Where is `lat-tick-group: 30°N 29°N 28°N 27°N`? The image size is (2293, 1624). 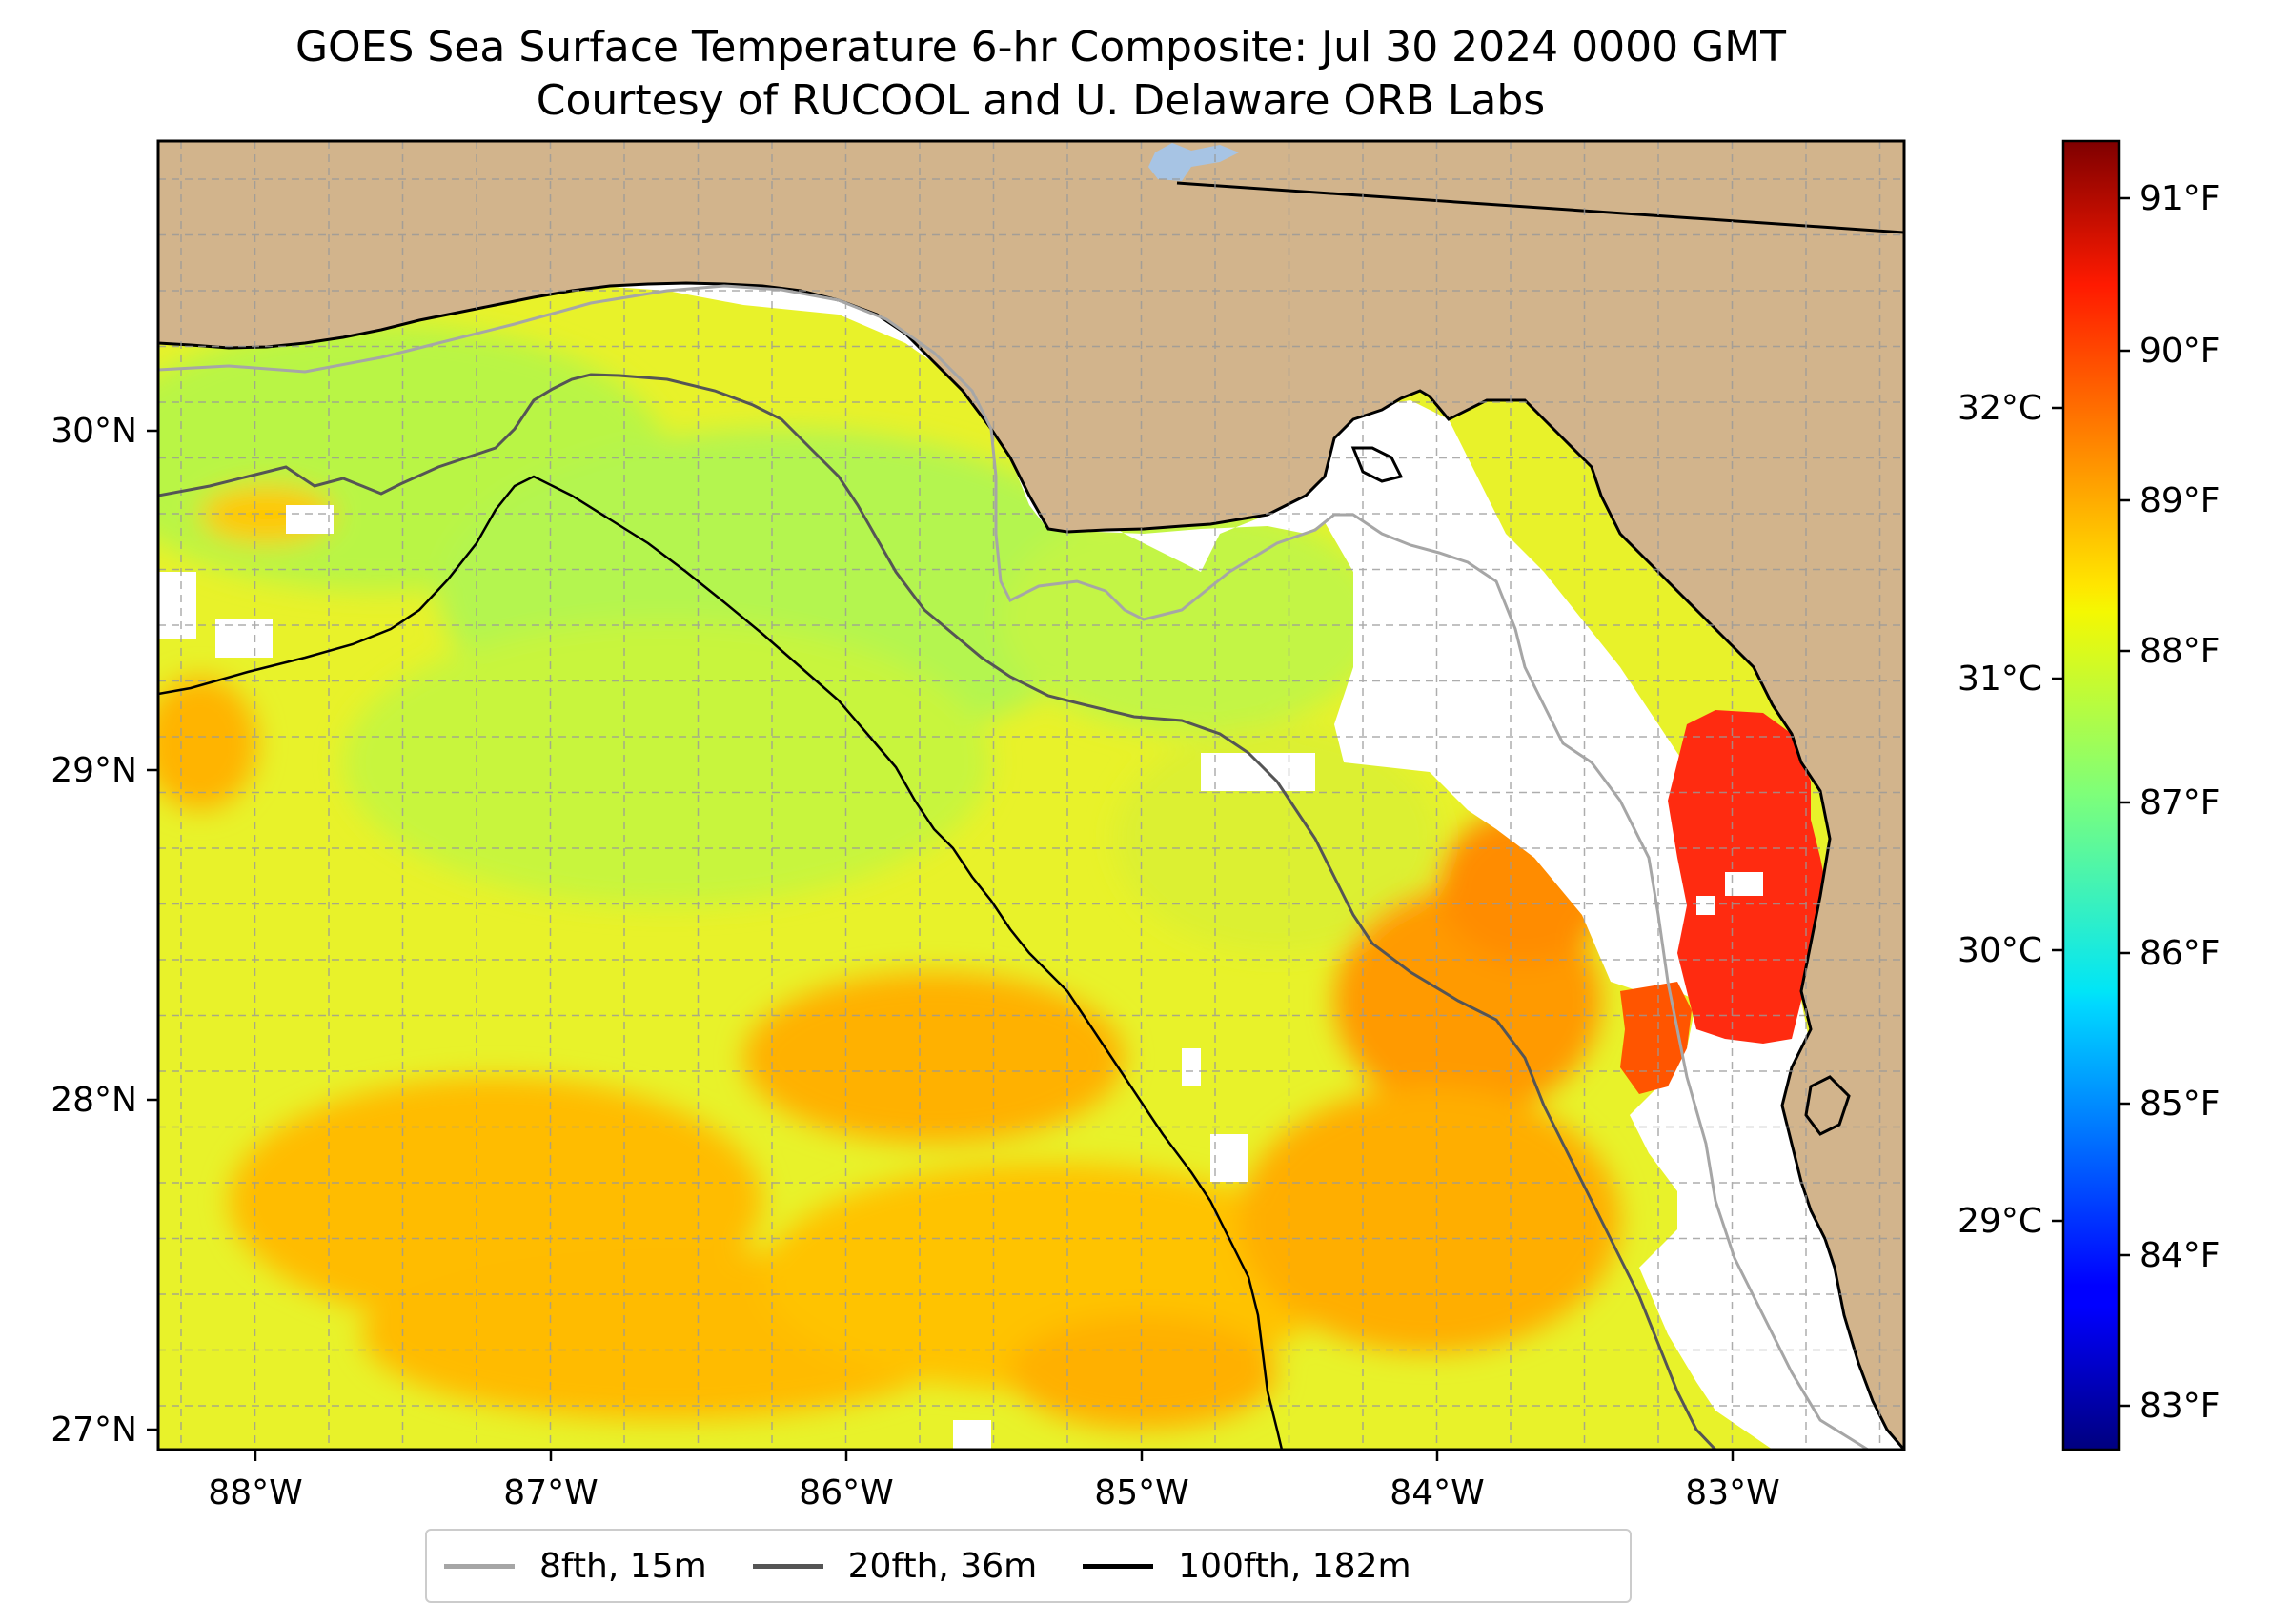
lat-tick-group: 30°N 29°N 28°N 27°N is located at coordinates (105, 931).